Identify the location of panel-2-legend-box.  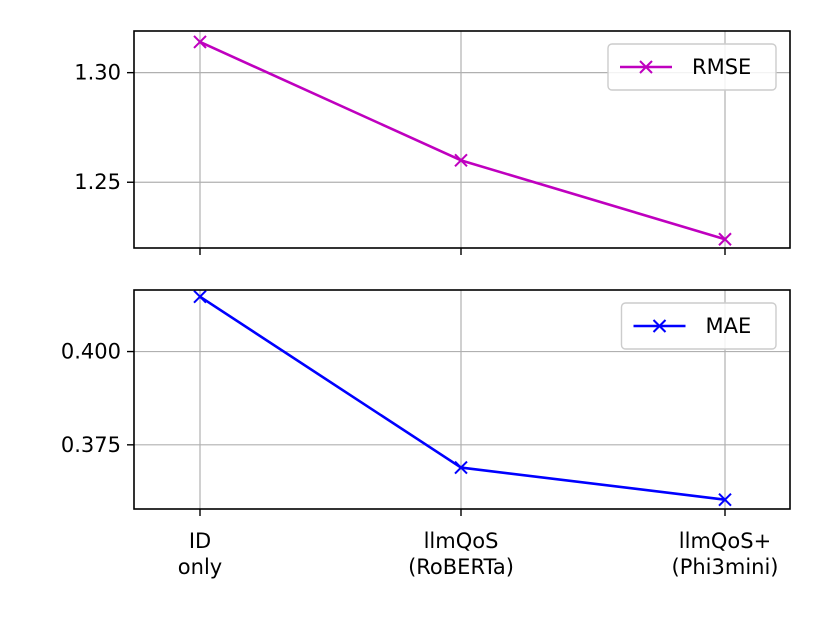
(698, 326).